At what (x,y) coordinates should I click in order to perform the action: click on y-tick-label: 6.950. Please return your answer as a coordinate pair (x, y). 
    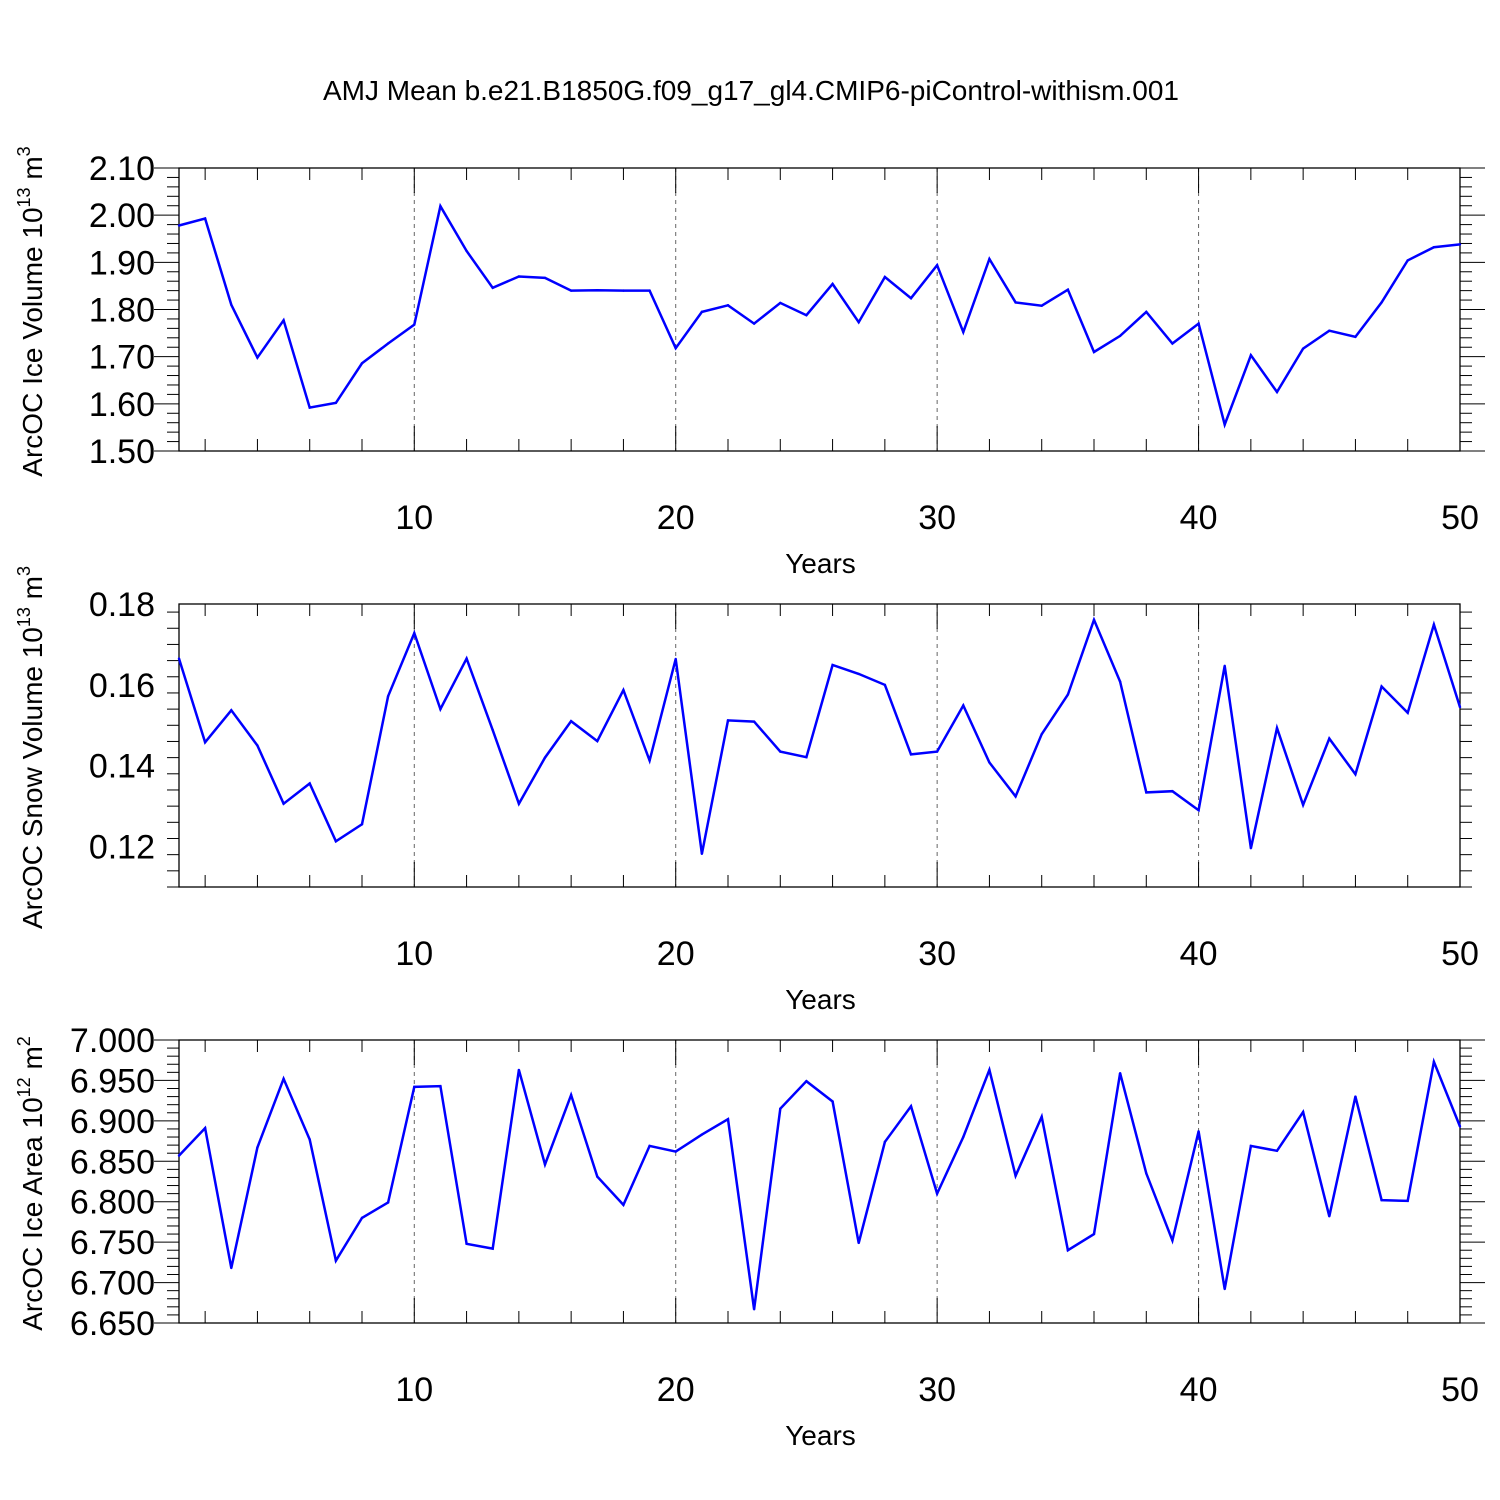
    Looking at the image, I should click on (112, 1081).